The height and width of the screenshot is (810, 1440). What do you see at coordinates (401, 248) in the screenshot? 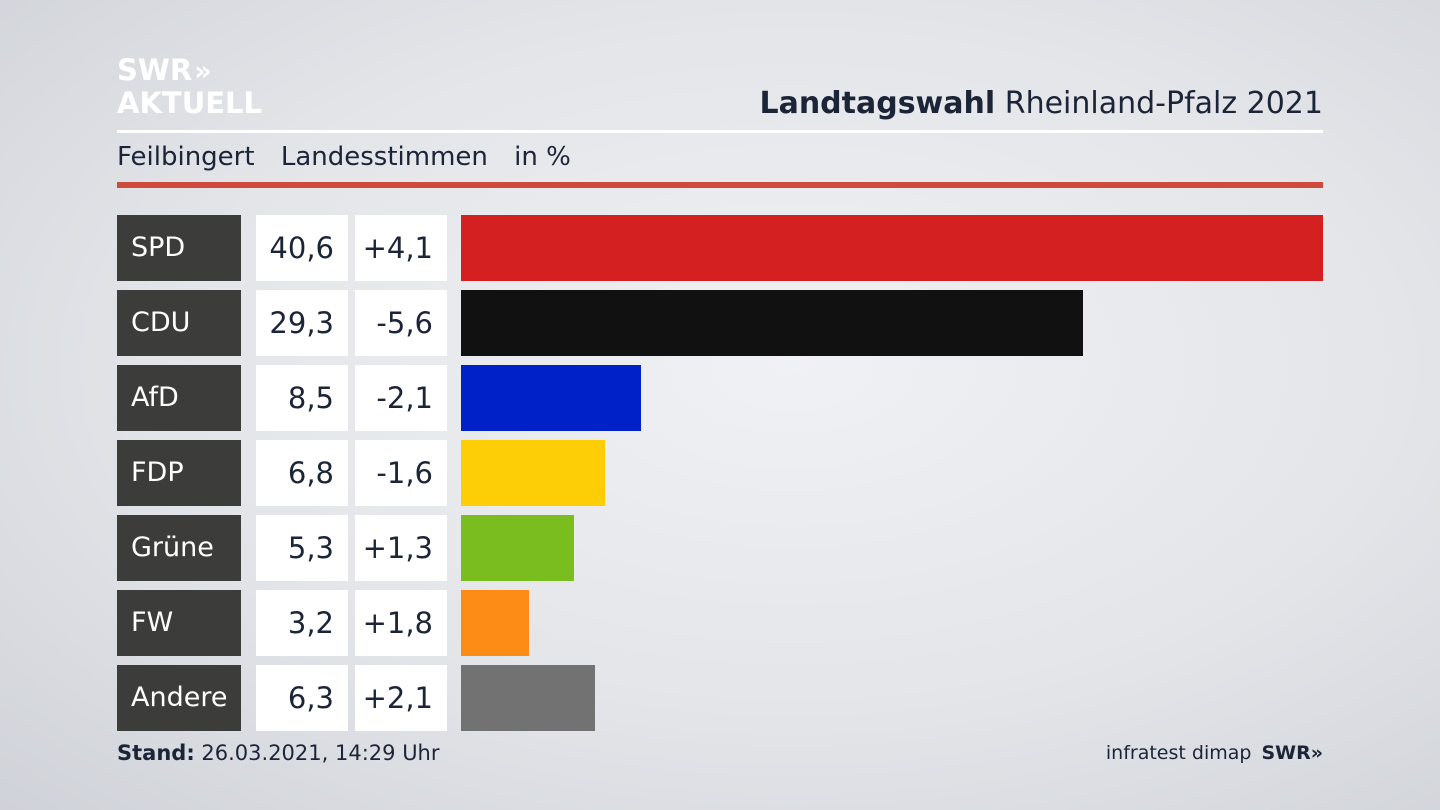
I see `vote-change-value: +4,1` at bounding box center [401, 248].